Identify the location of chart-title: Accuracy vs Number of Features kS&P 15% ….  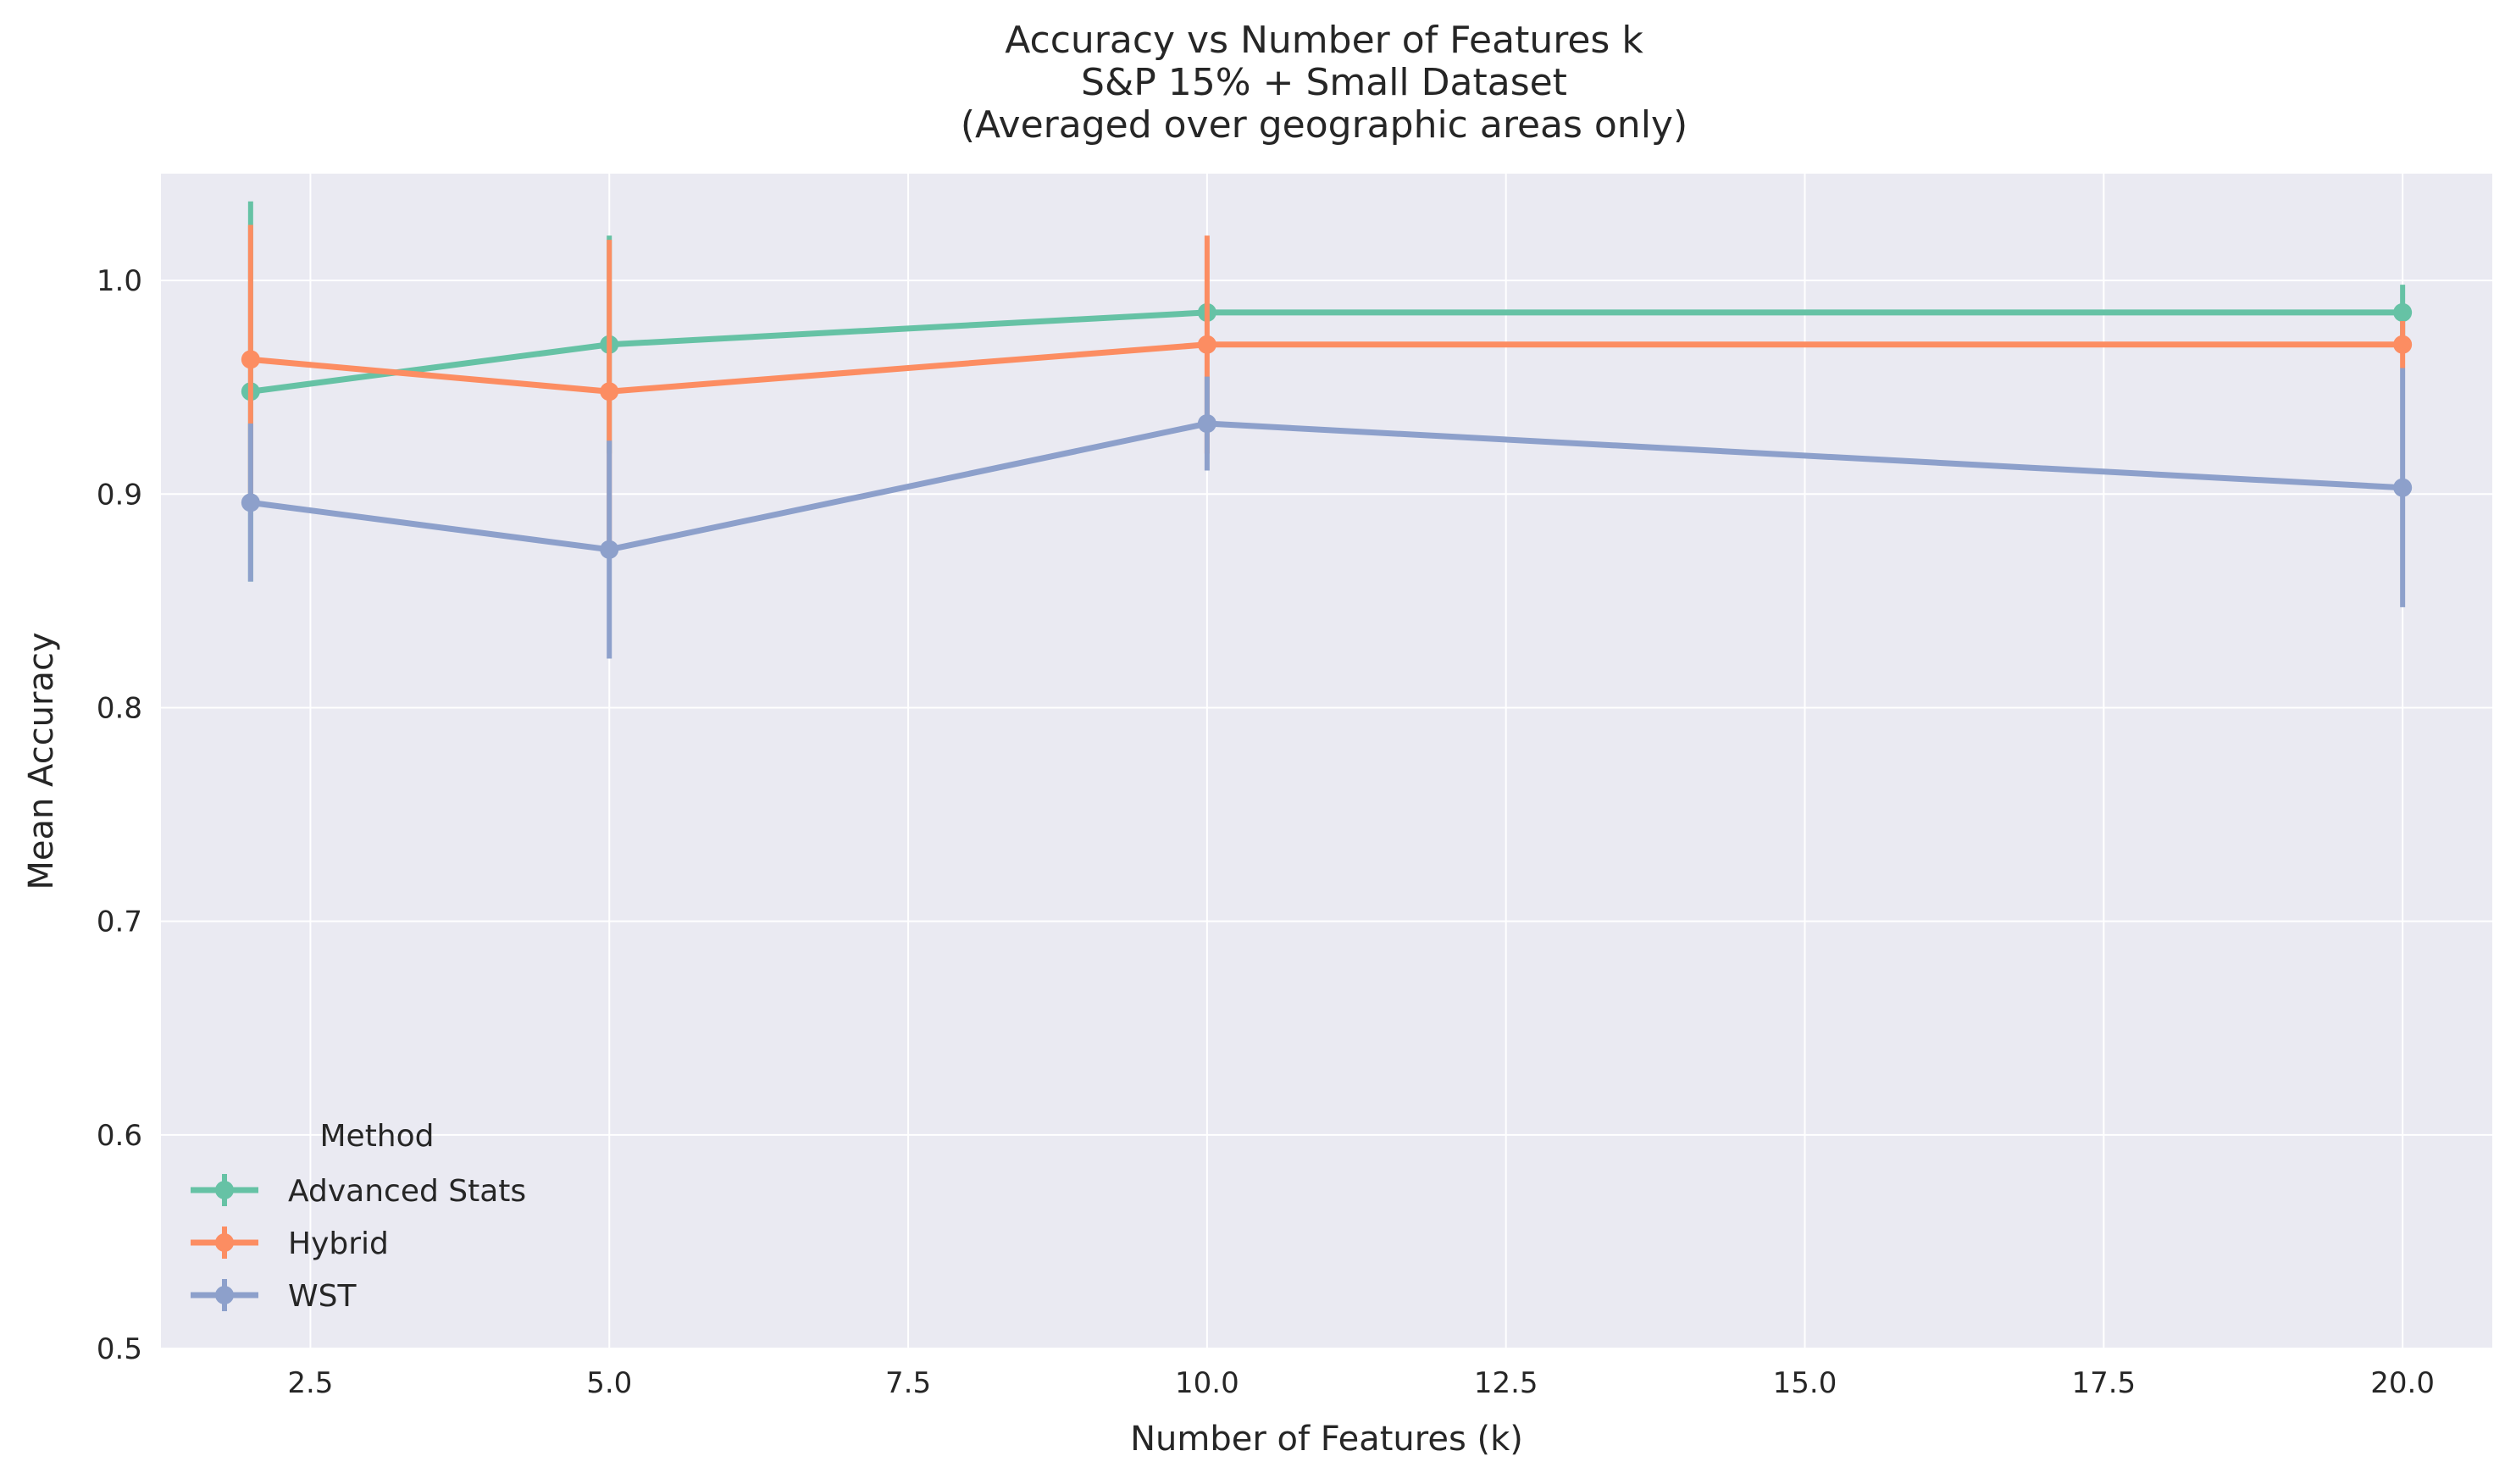
(1324, 83).